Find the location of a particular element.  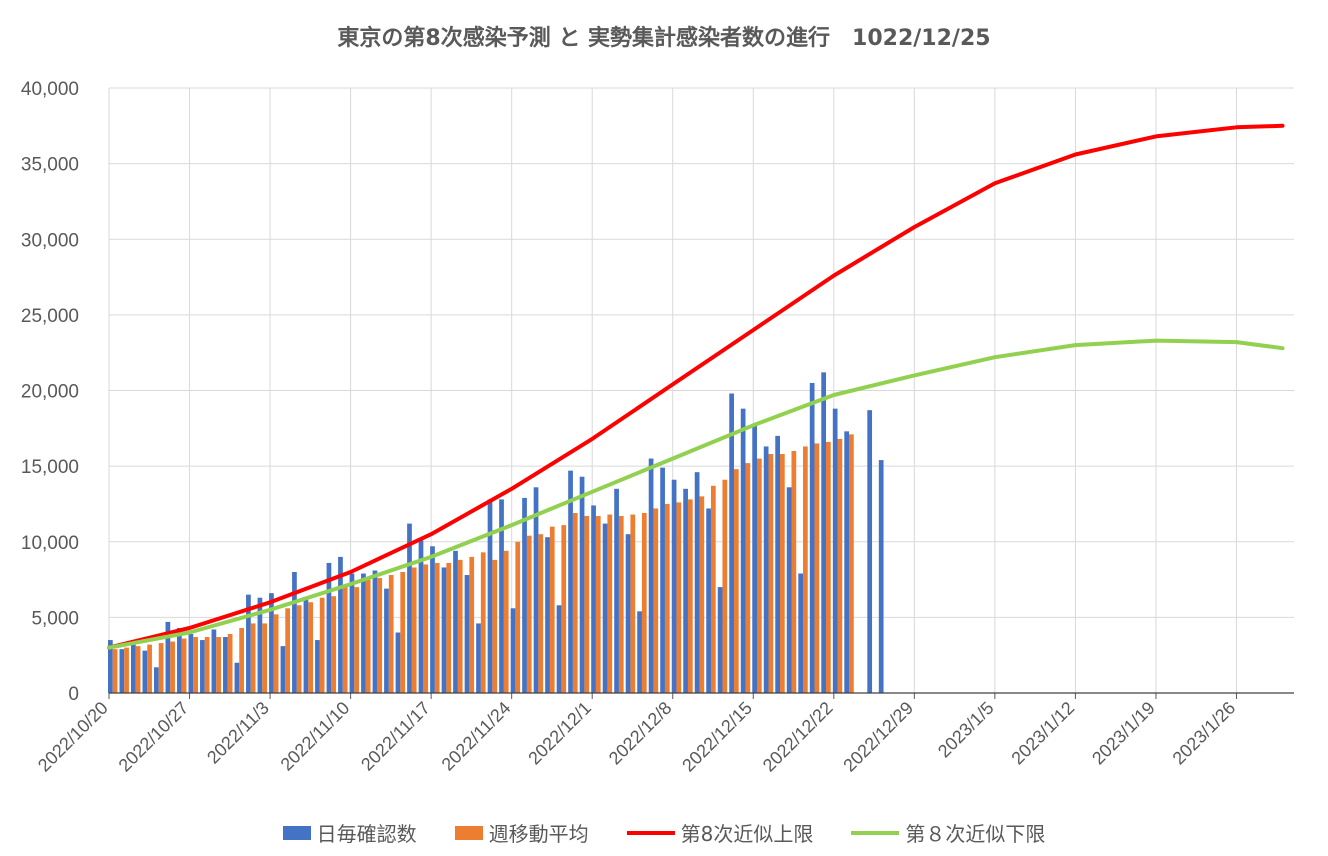

y-tick-label: 25,000 is located at coordinates (50, 316).